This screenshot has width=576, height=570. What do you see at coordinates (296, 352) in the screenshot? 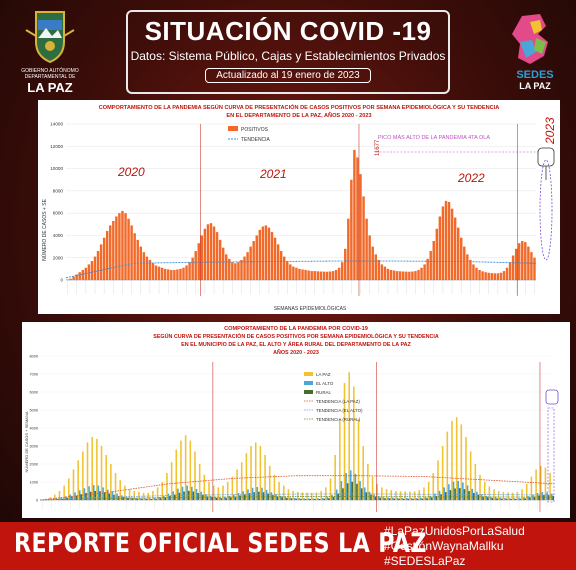
I see `chart2-subtitle-3: AÑOS 2020 - 2023` at bounding box center [296, 352].